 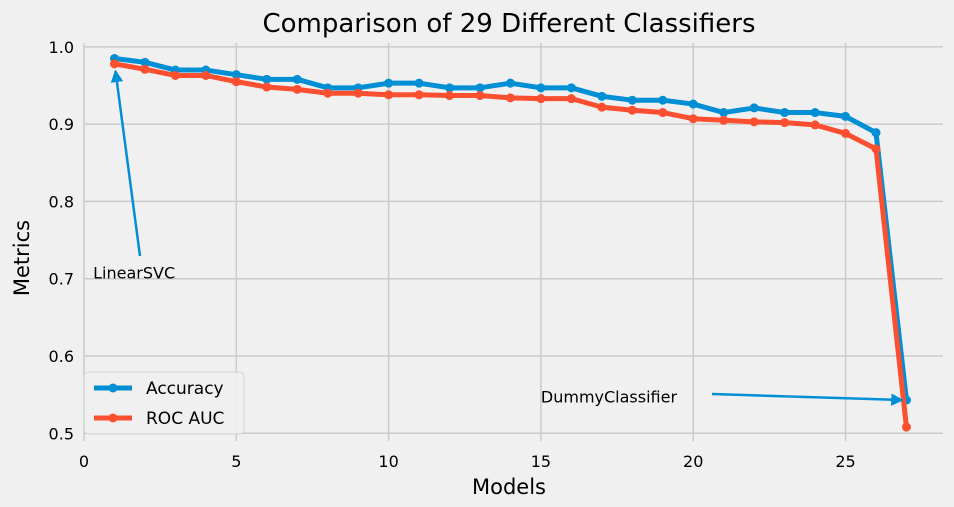 What do you see at coordinates (22, 258) in the screenshot?
I see `y-axis-title: Metrics` at bounding box center [22, 258].